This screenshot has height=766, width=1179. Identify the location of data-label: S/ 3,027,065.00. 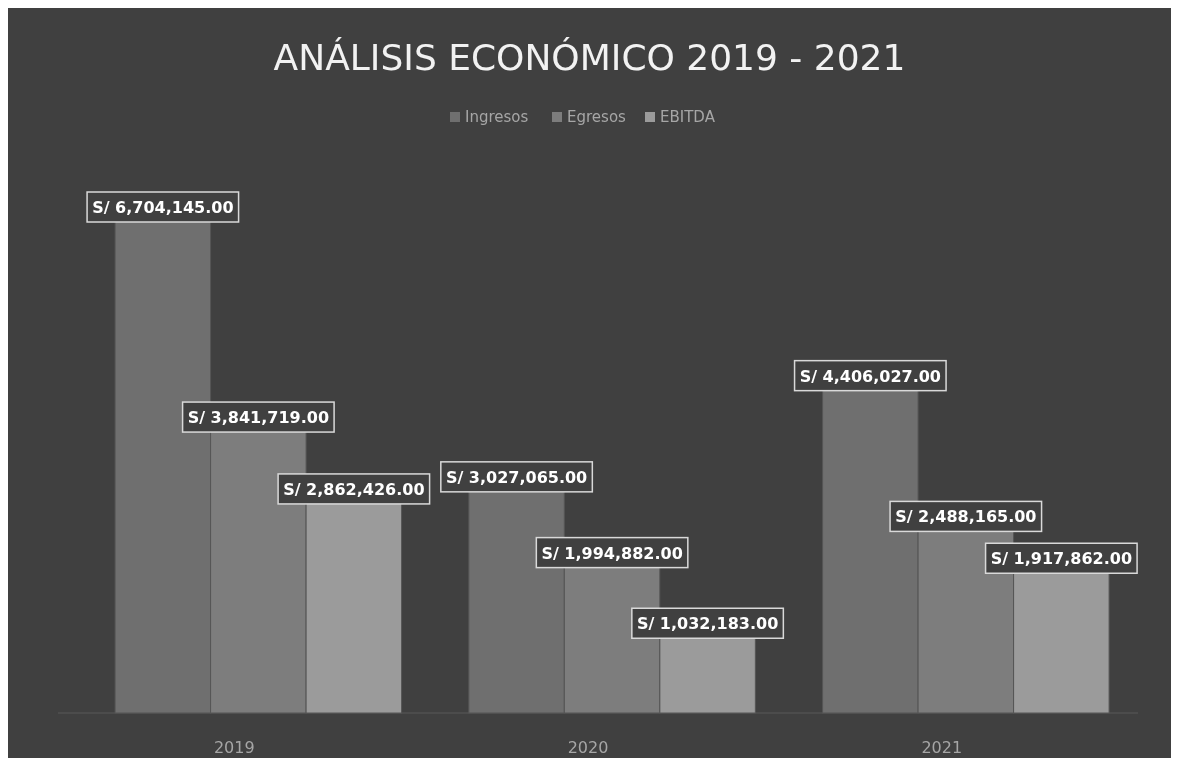
(516, 477).